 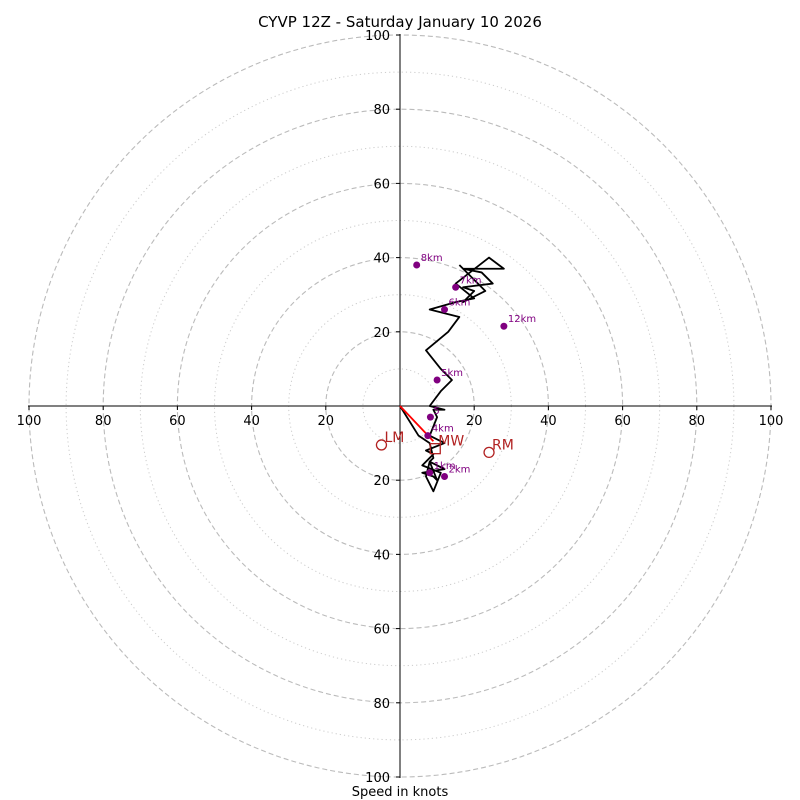 I want to click on km-marker-label: 4km, so click(x=443, y=429).